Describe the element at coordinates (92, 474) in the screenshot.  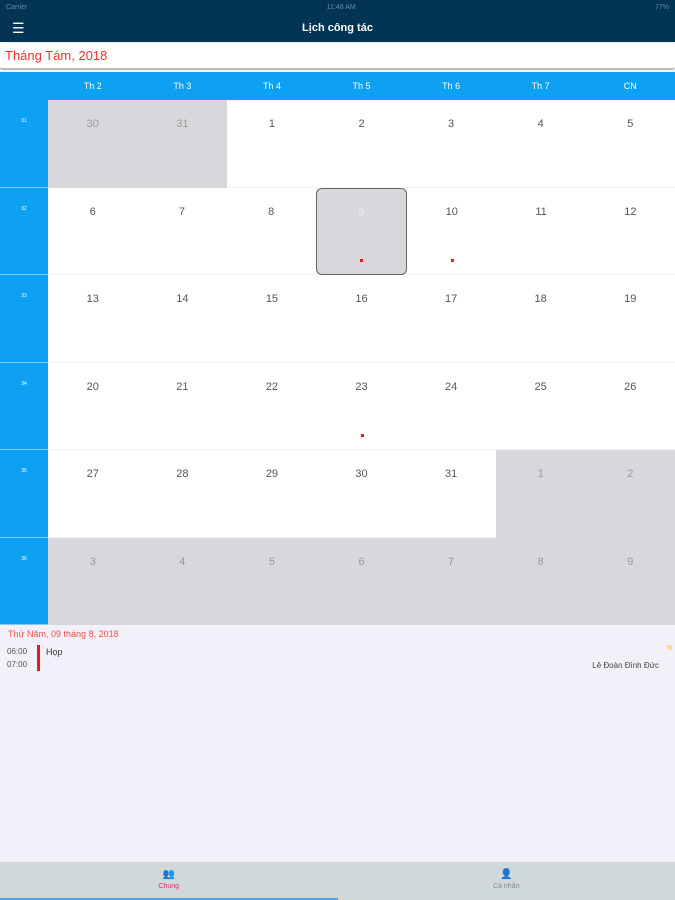
I see `day-number: 27` at that location.